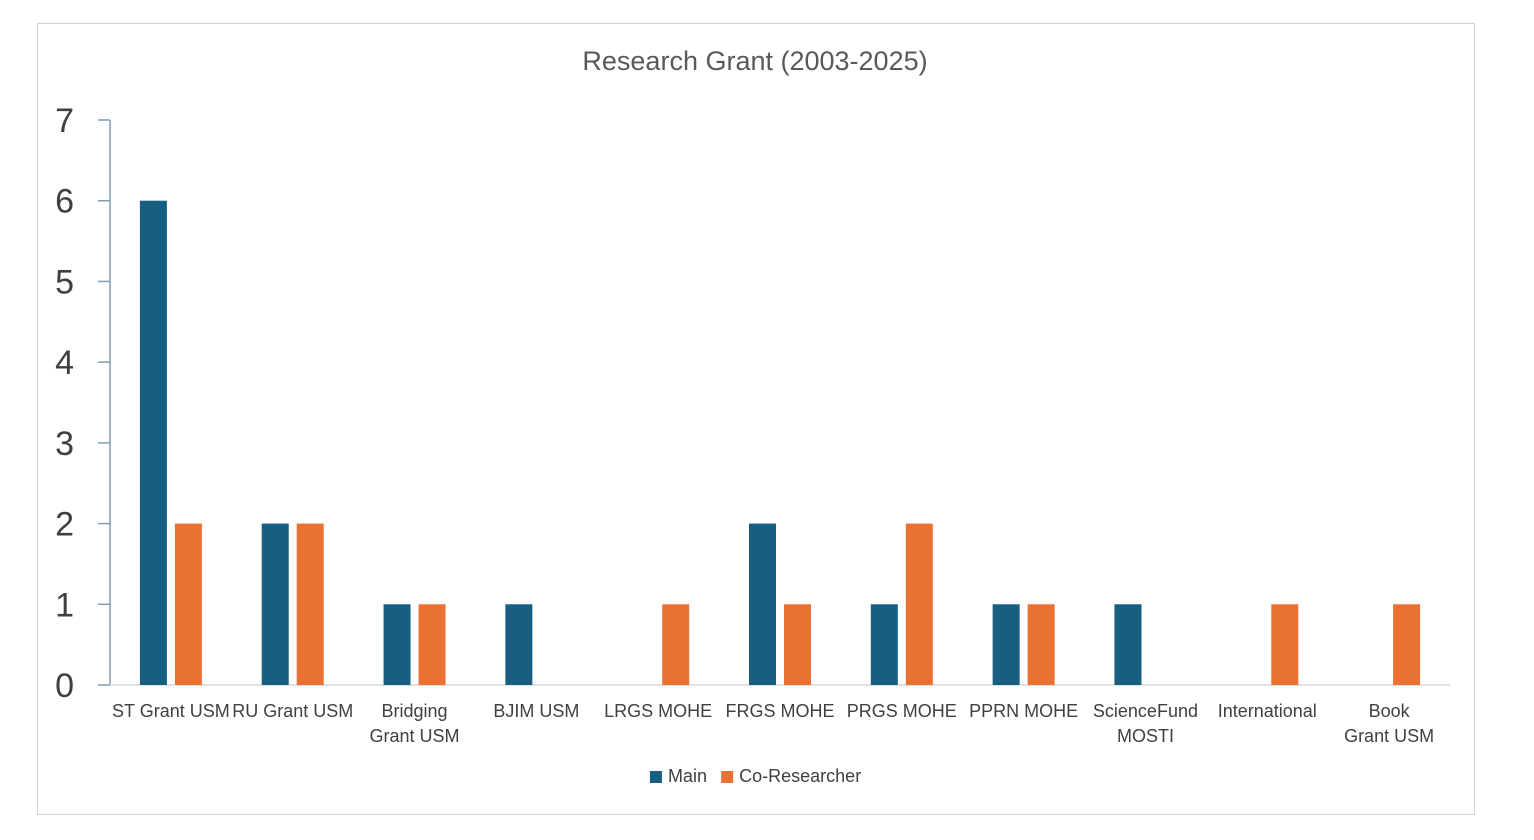  Describe the element at coordinates (415, 723) in the screenshot. I see `x-tick-label: Bridging Grant USM` at that location.